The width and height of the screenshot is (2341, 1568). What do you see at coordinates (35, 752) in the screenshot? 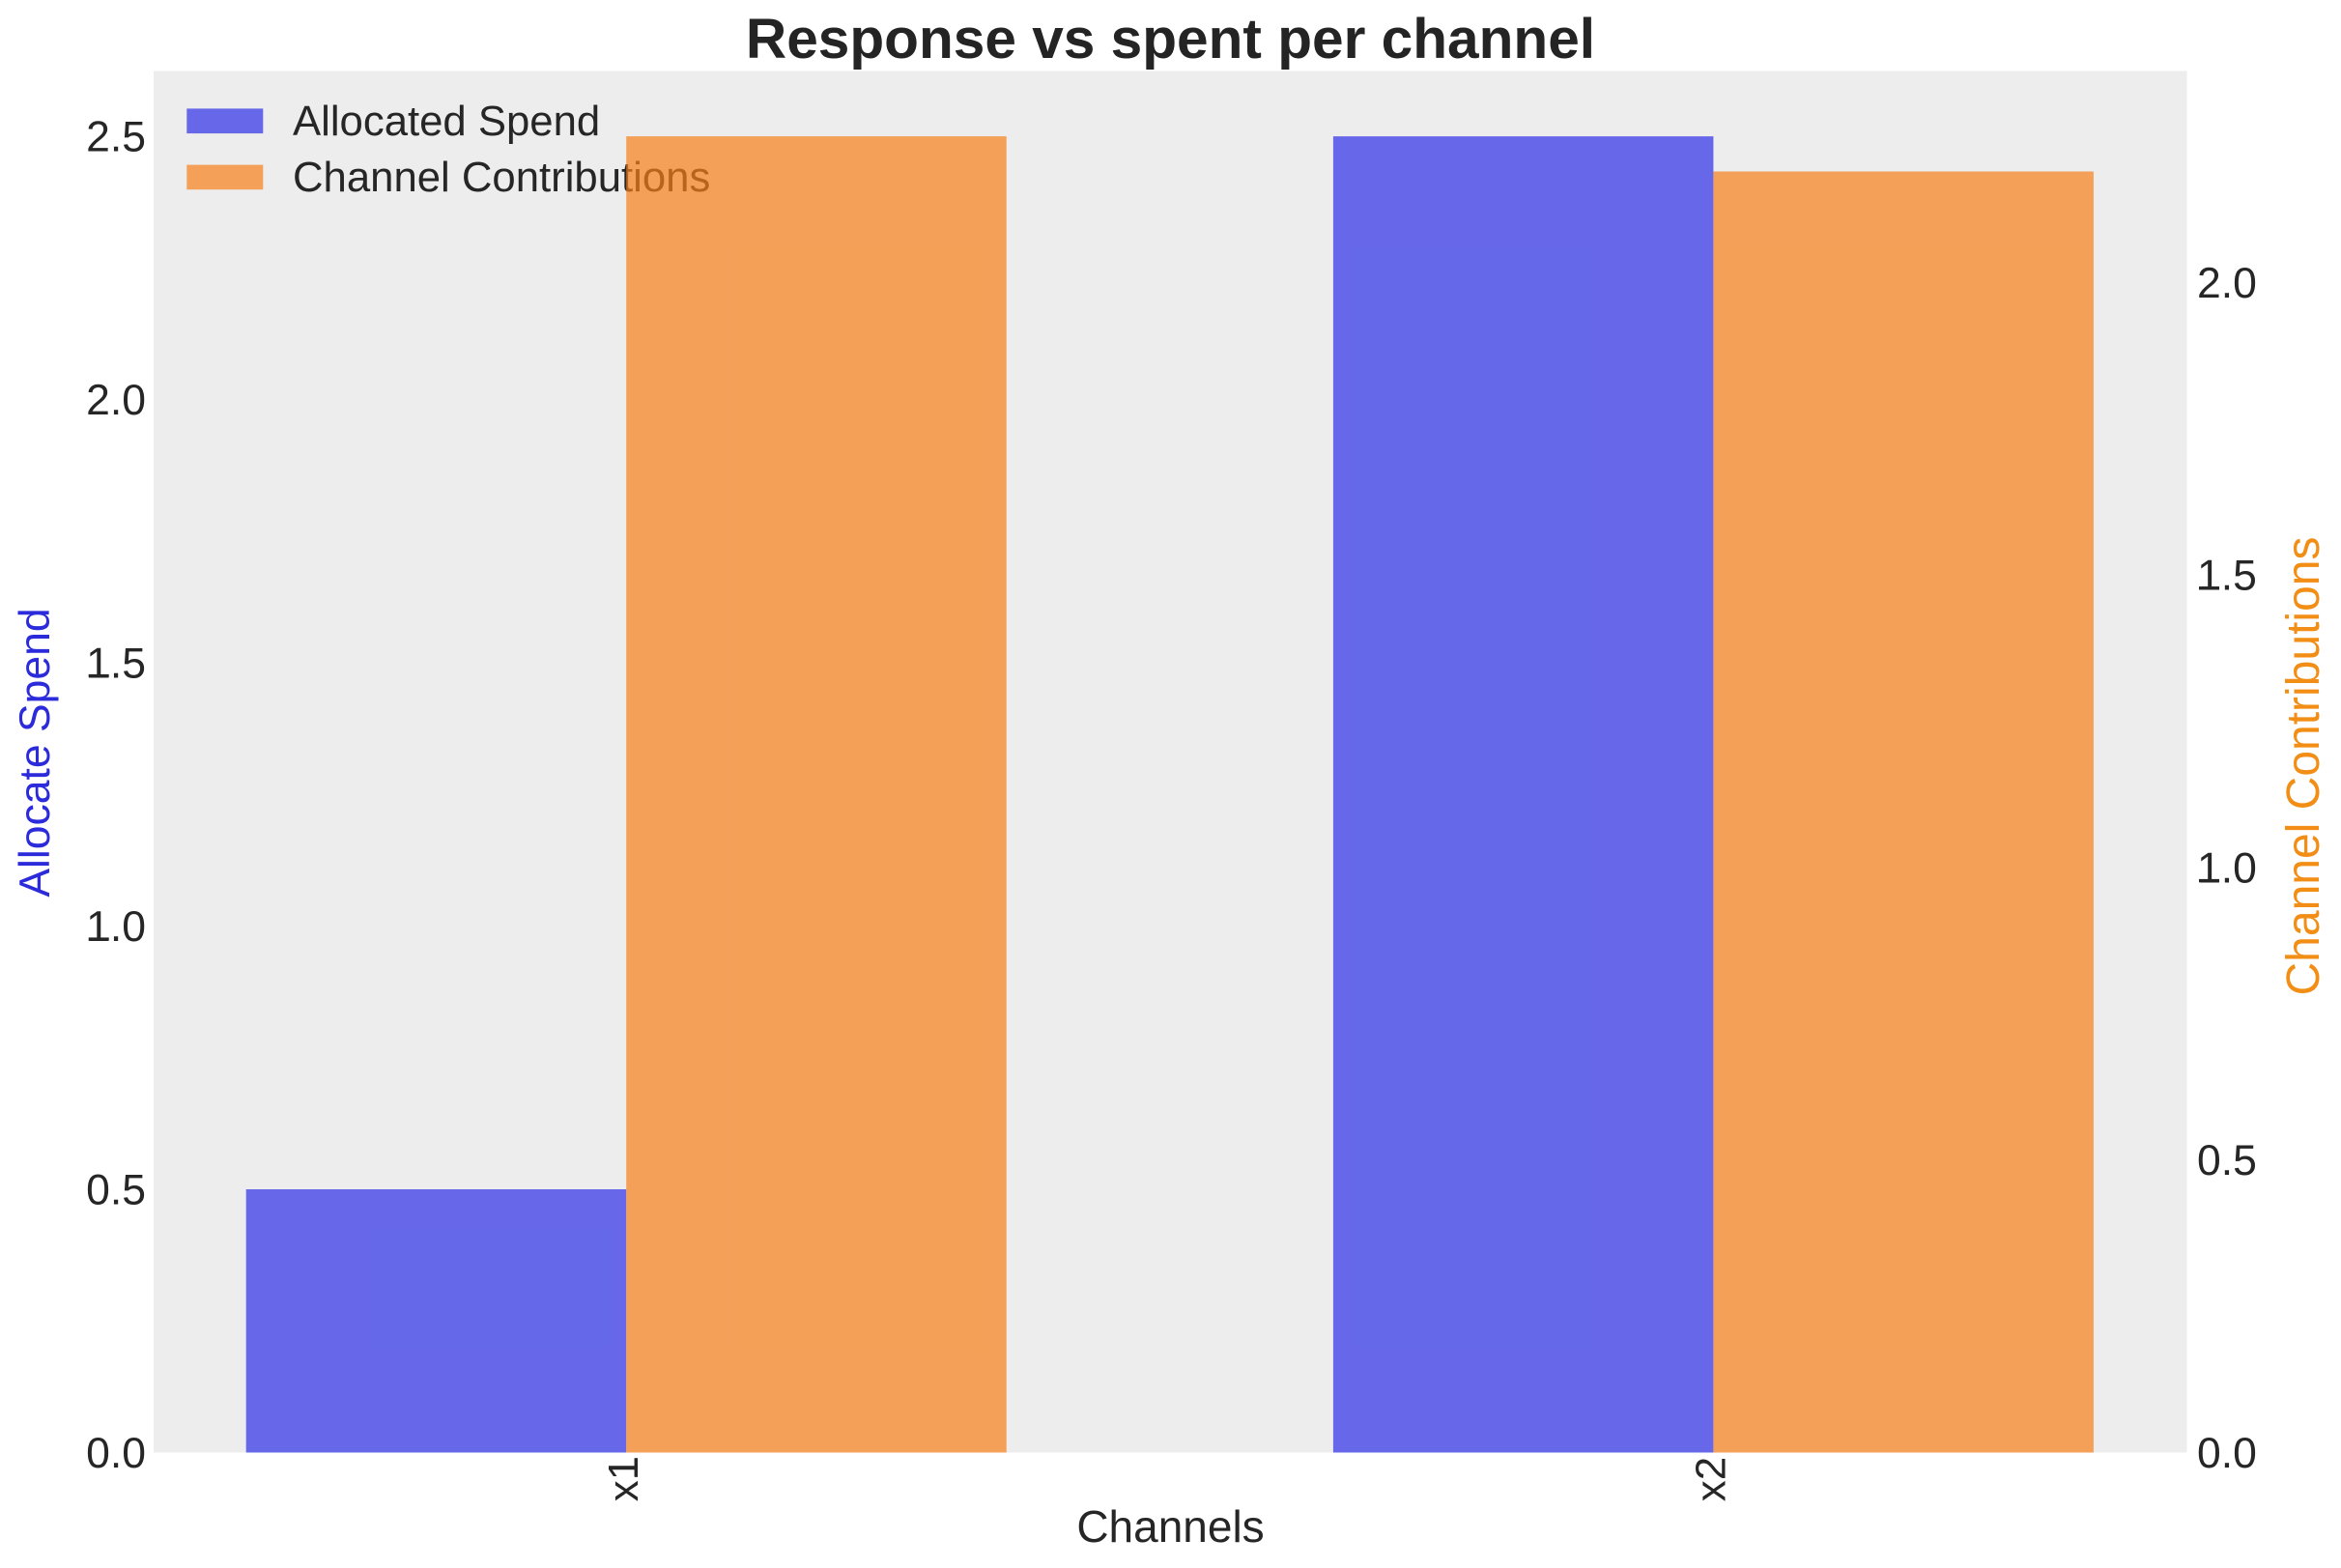
I see `svg-text: Allocate Spend` at bounding box center [35, 752].